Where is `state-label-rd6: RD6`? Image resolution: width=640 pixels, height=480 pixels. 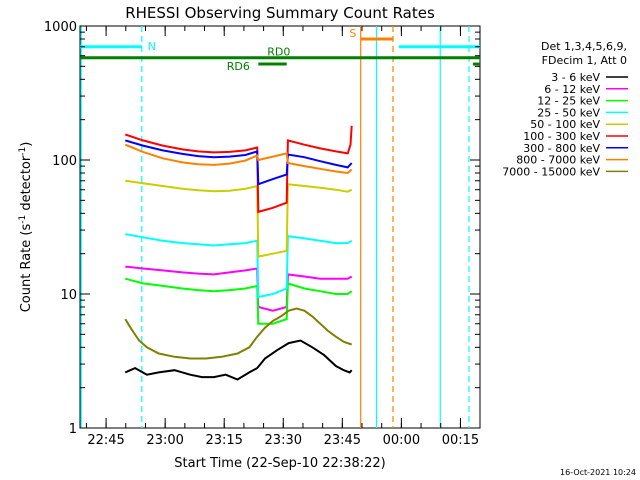 state-label-rd6: RD6 is located at coordinates (238, 66).